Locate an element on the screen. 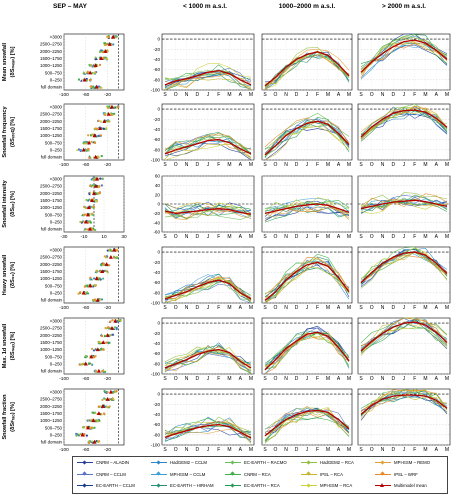 This screenshot has width=456, height=498. x-tick-label: -20 is located at coordinates (107, 450).